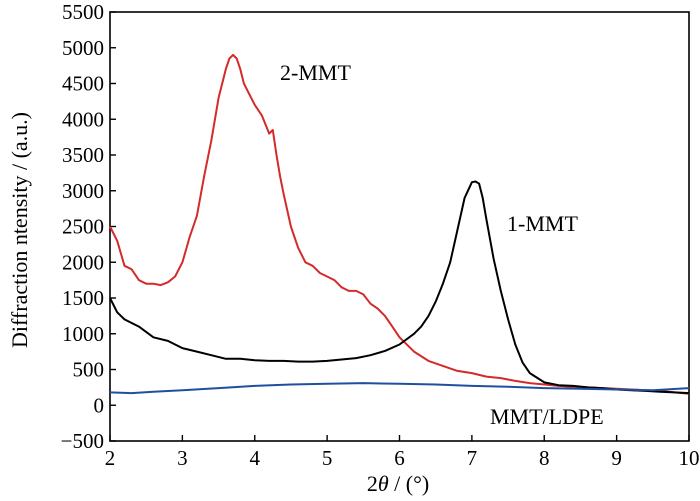  Describe the element at coordinates (83, 298) in the screenshot. I see `y-tick-label: 1500` at that location.